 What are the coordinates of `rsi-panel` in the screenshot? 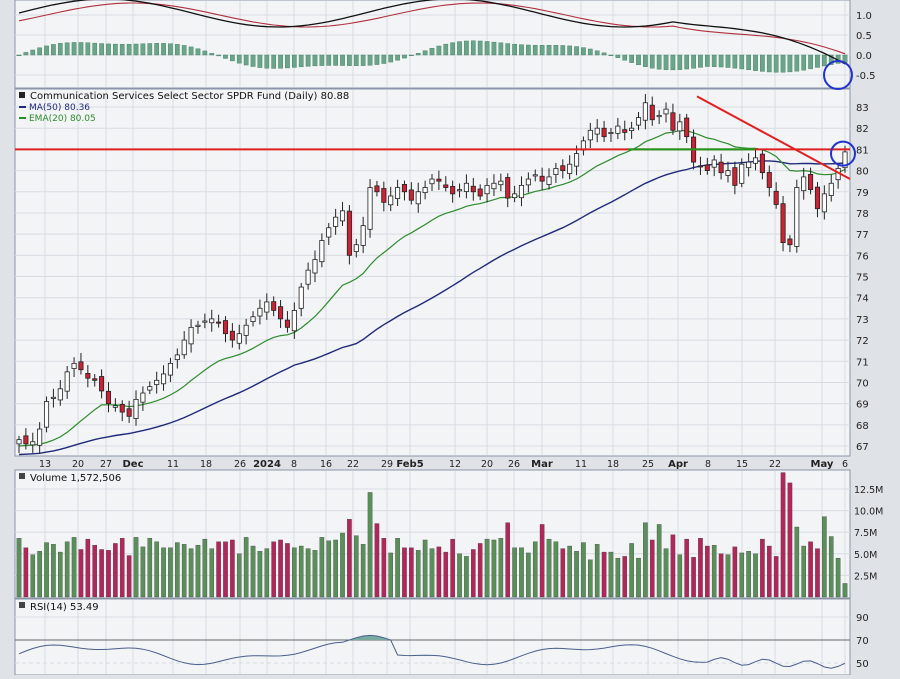 It's located at (432, 637).